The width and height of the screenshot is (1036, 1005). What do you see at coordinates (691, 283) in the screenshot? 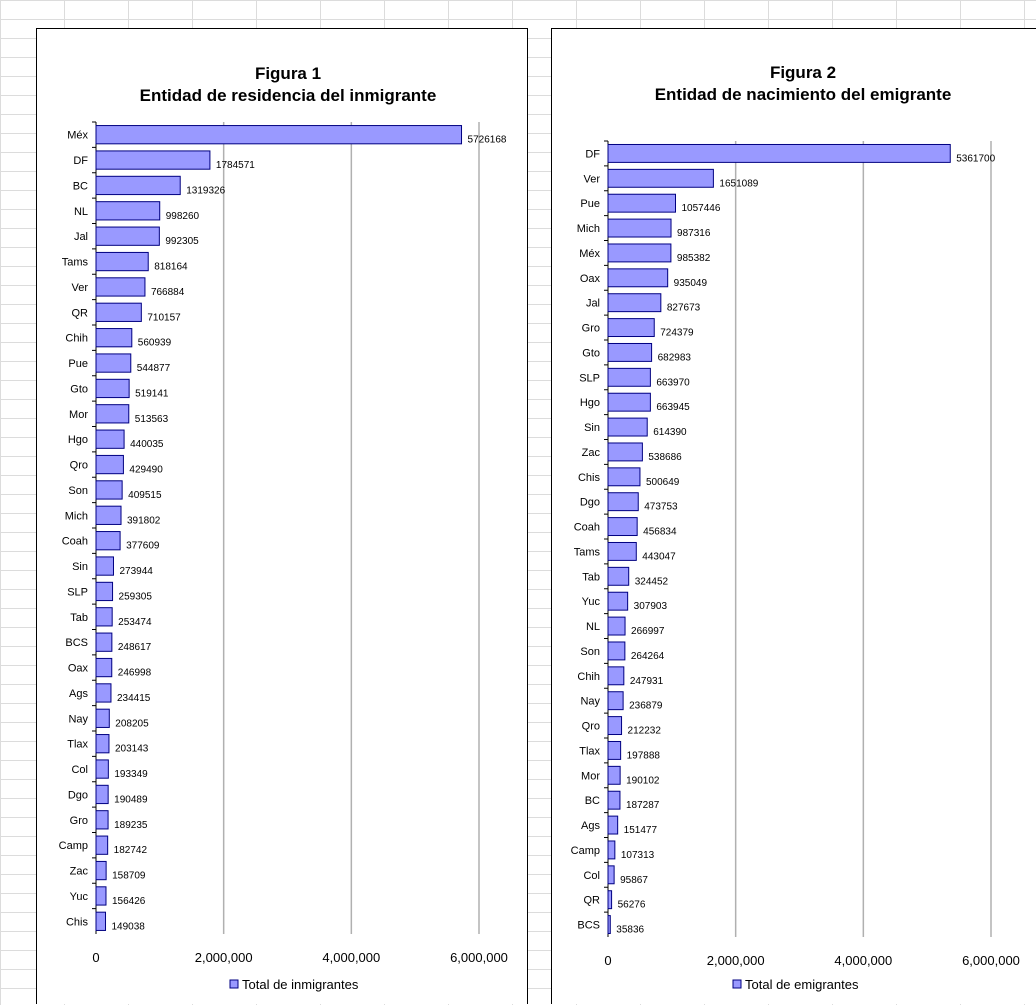
I see `value-label: 935049` at bounding box center [691, 283].